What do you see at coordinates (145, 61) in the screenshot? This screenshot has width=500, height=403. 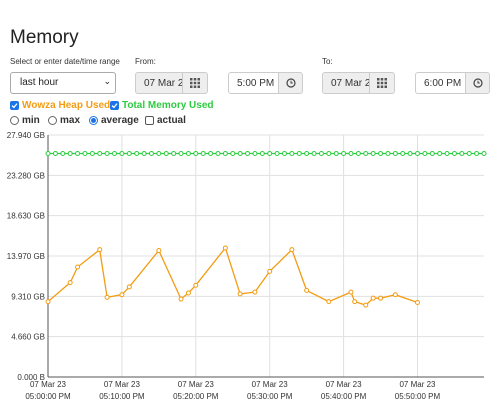 I see `from-label: From:` at bounding box center [145, 61].